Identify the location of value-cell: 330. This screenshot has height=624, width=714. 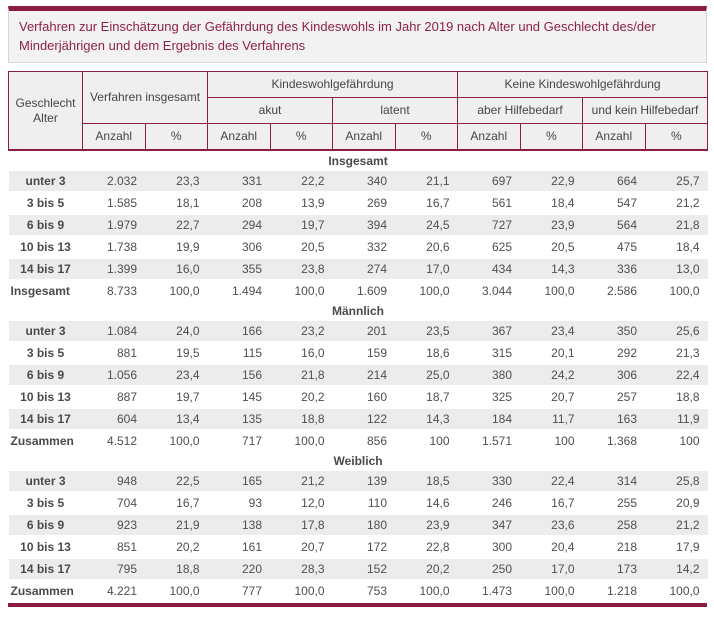
(489, 482).